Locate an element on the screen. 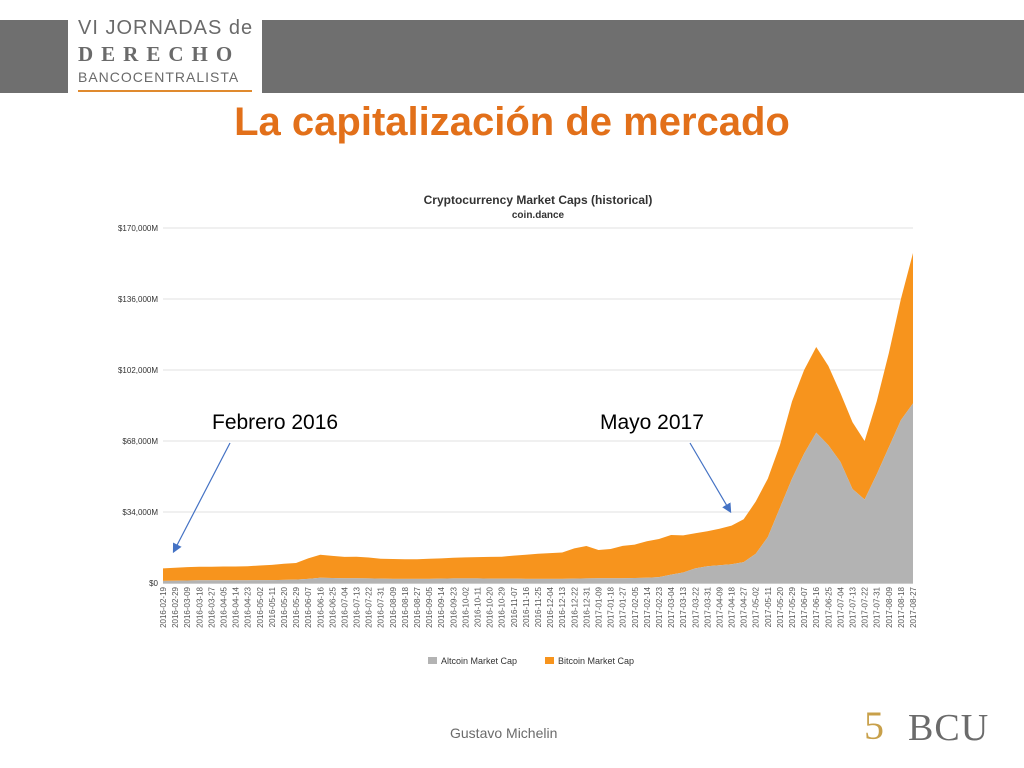  x-tick-label: 2016-06-16 is located at coordinates (320, 606).